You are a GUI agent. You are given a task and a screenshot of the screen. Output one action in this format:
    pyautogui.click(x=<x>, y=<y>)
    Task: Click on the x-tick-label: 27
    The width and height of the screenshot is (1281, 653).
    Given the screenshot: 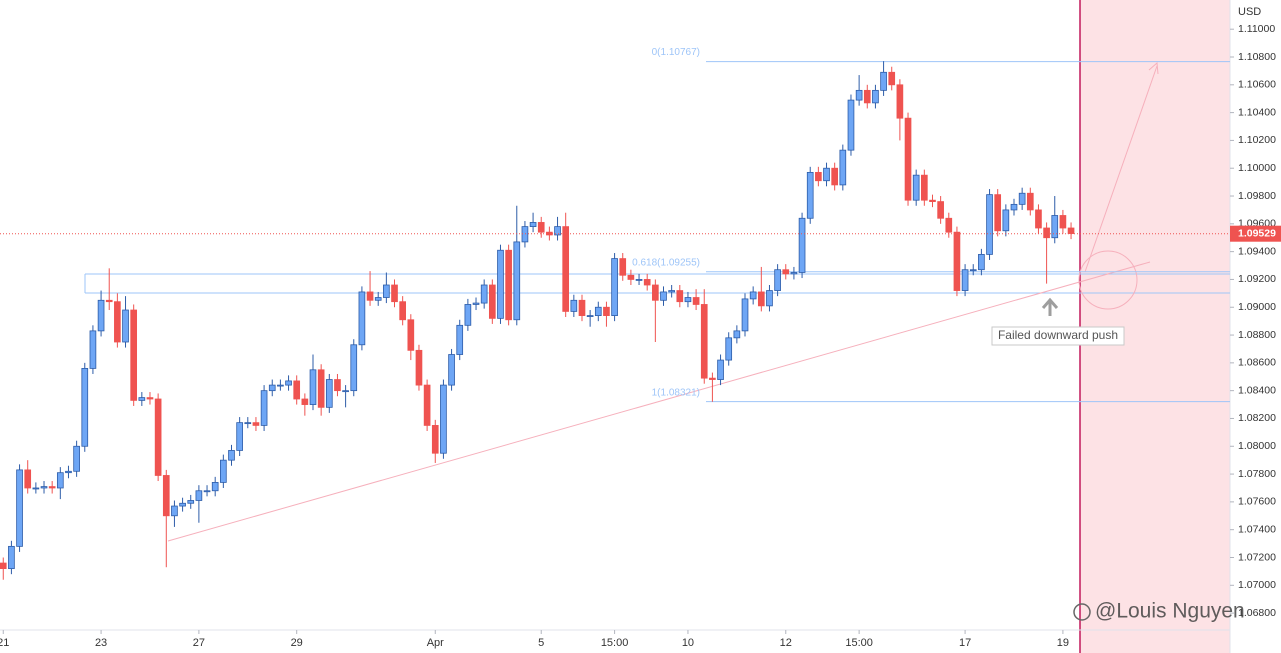 What is the action you would take?
    pyautogui.click(x=199, y=643)
    